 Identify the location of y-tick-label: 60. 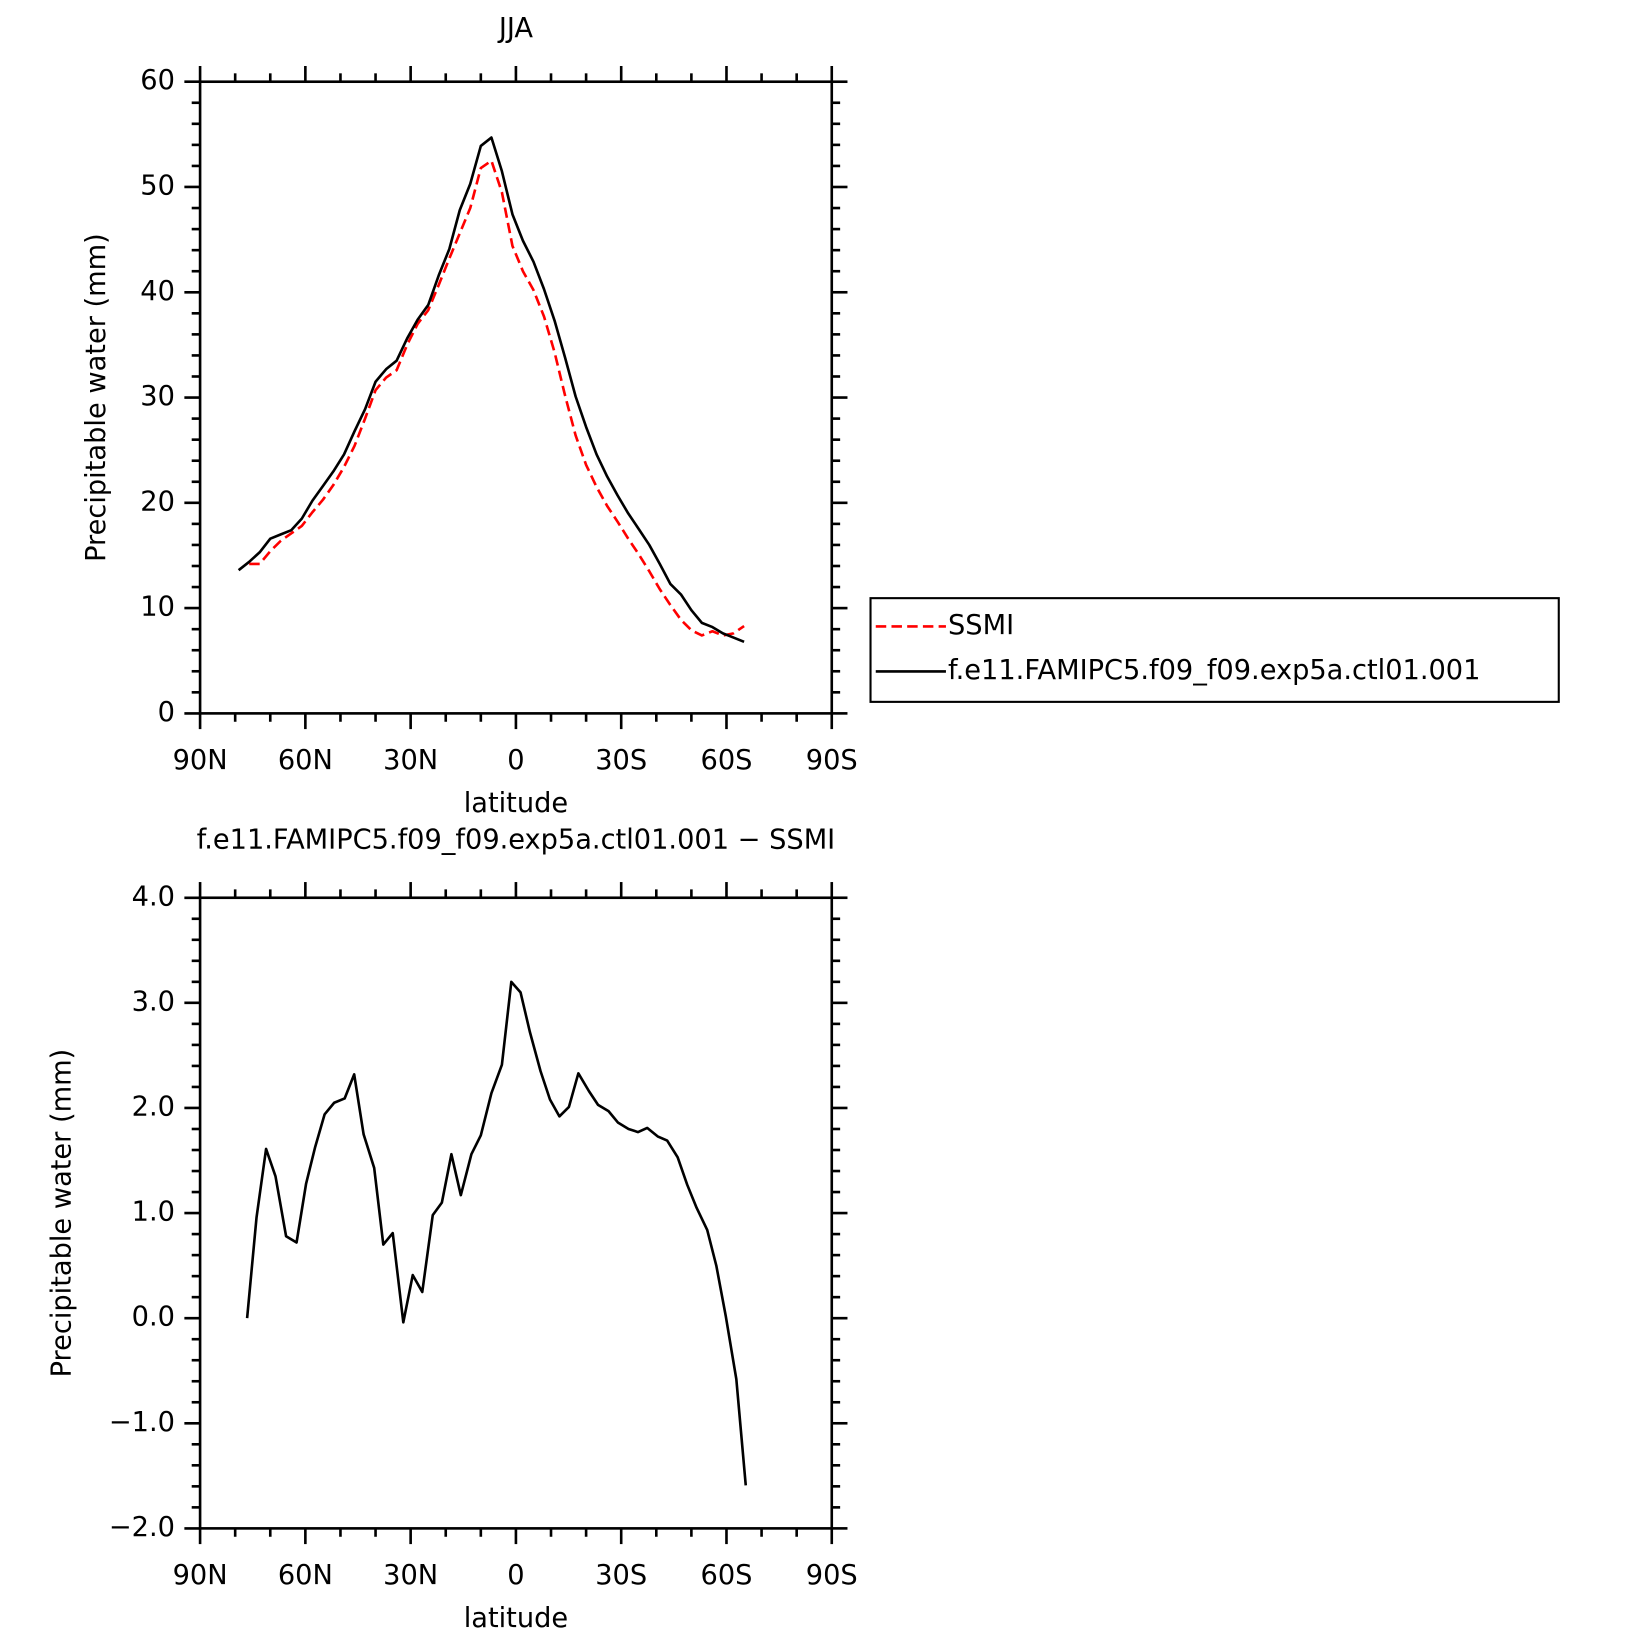
(157, 80).